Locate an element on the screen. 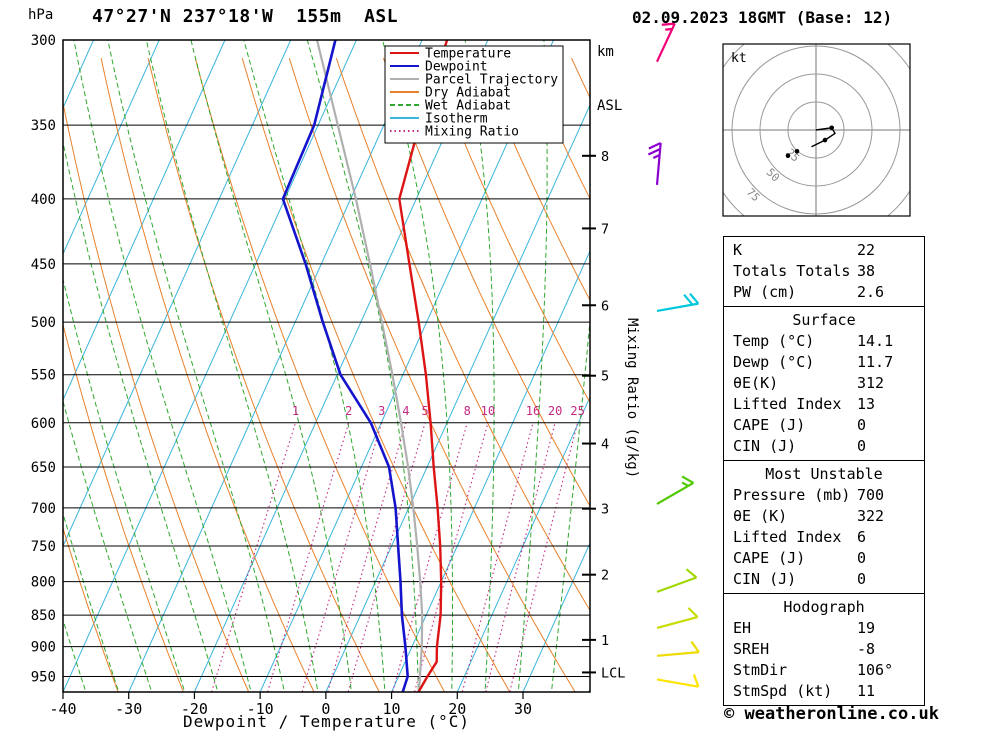  temp-tick-label: 30 is located at coordinates (523, 709).